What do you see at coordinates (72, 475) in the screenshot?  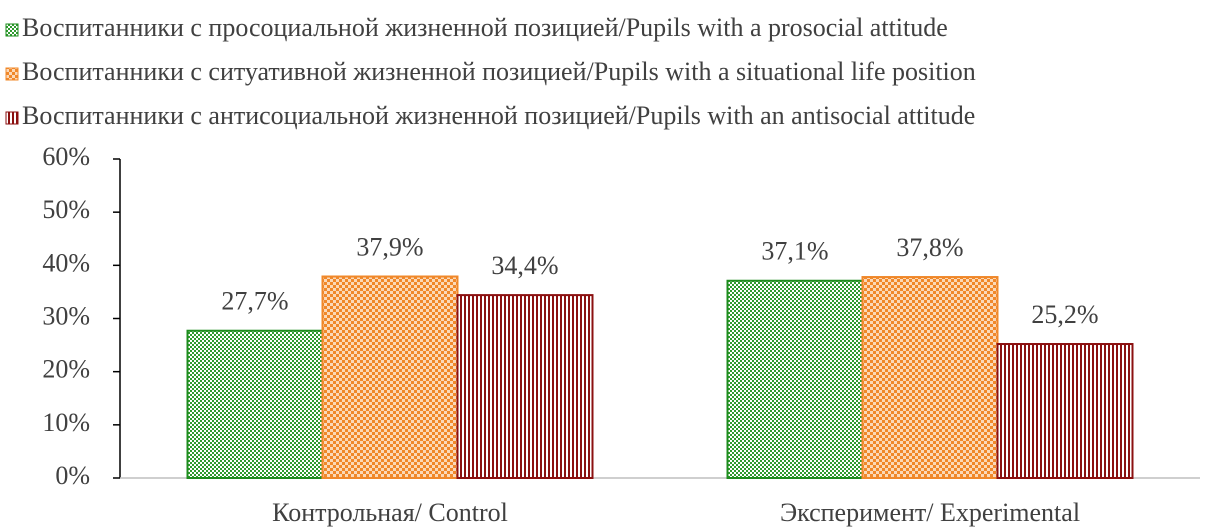 I see `y-tick-label: 0%` at bounding box center [72, 475].